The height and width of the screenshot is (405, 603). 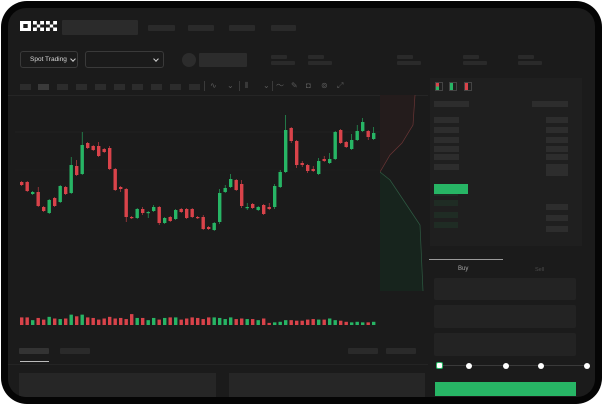 What do you see at coordinates (218, 364) in the screenshot?
I see `tabs-divider` at bounding box center [218, 364].